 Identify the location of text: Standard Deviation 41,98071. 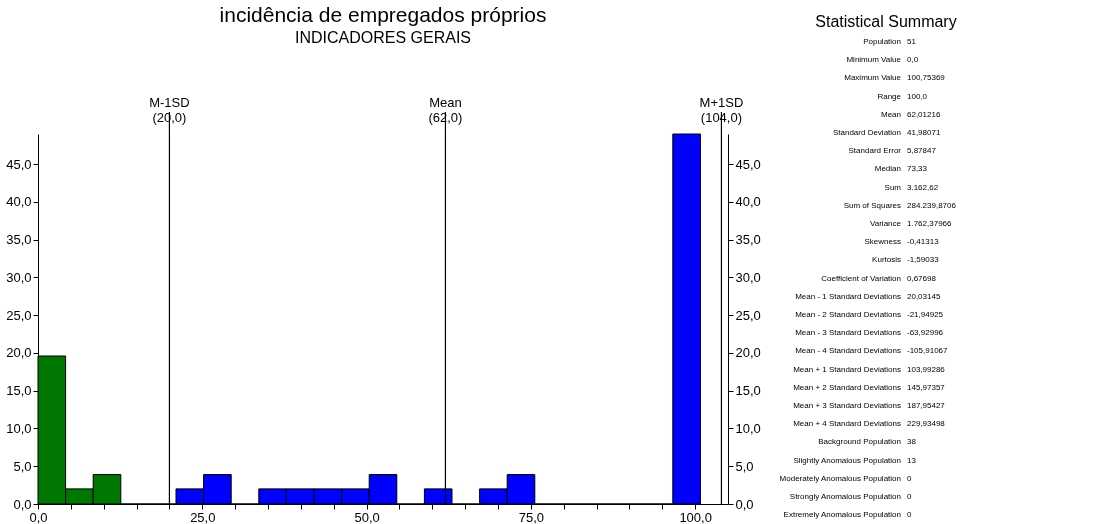
(886, 132).